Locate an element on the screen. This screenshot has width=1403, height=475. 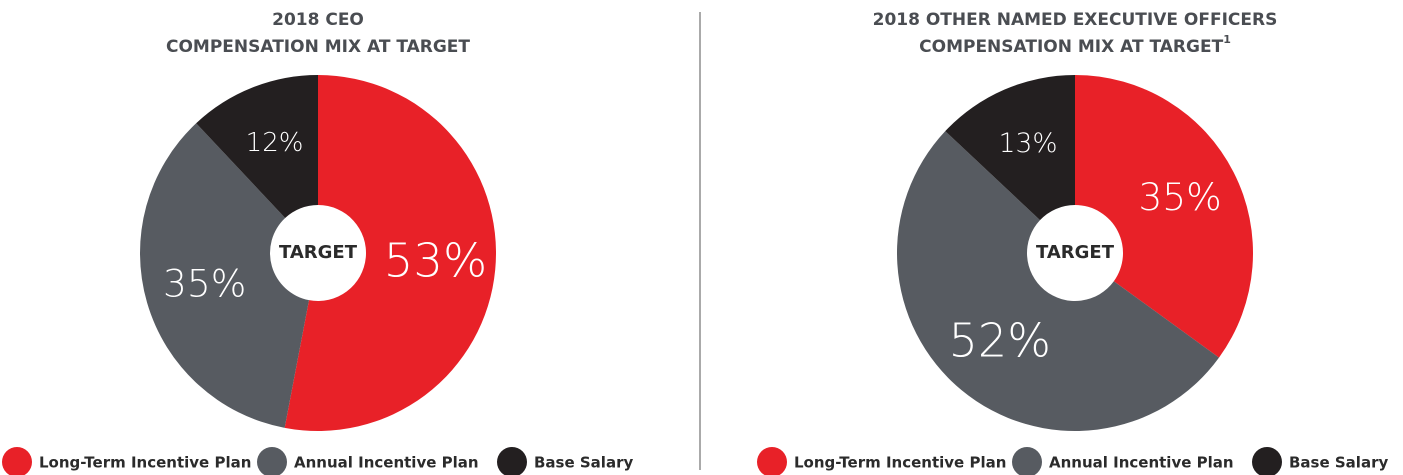
title-footnote: 1 is located at coordinates (1227, 39).